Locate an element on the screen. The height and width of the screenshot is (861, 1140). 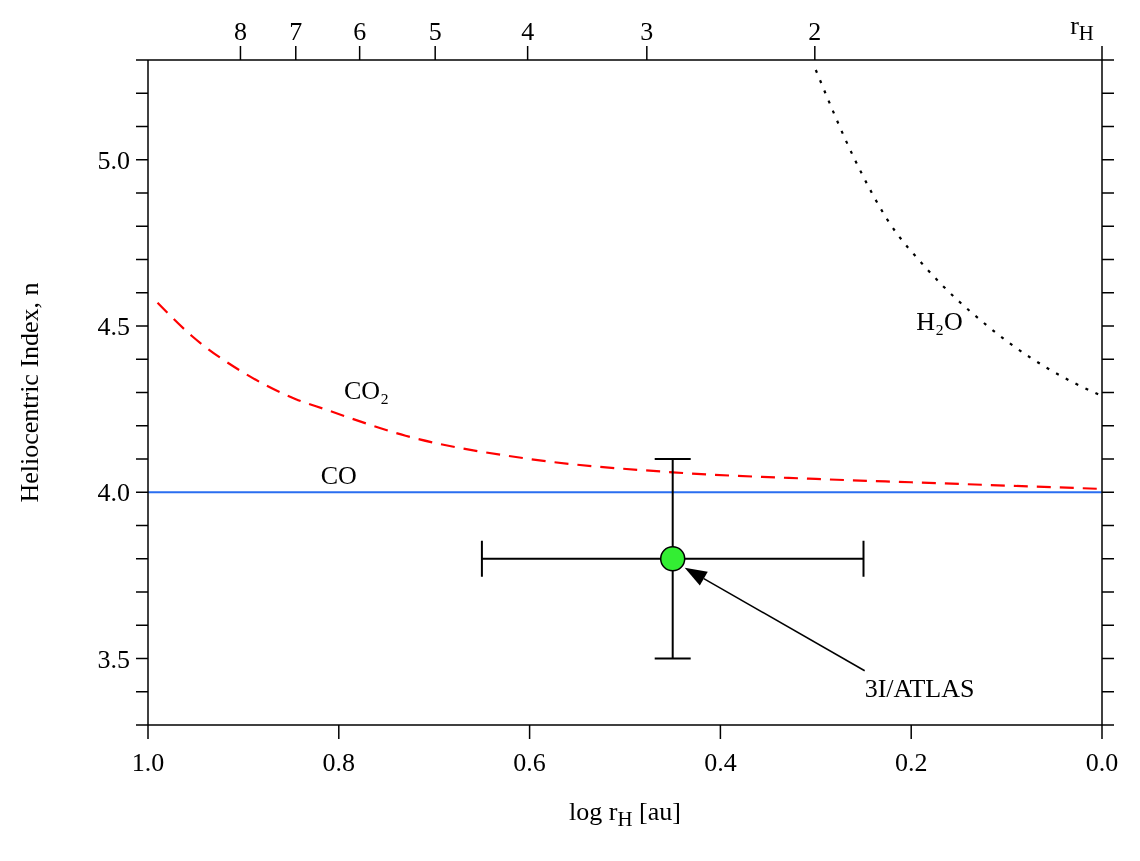
y-axis-title: Heliocentric Index, n is located at coordinates (29, 392).